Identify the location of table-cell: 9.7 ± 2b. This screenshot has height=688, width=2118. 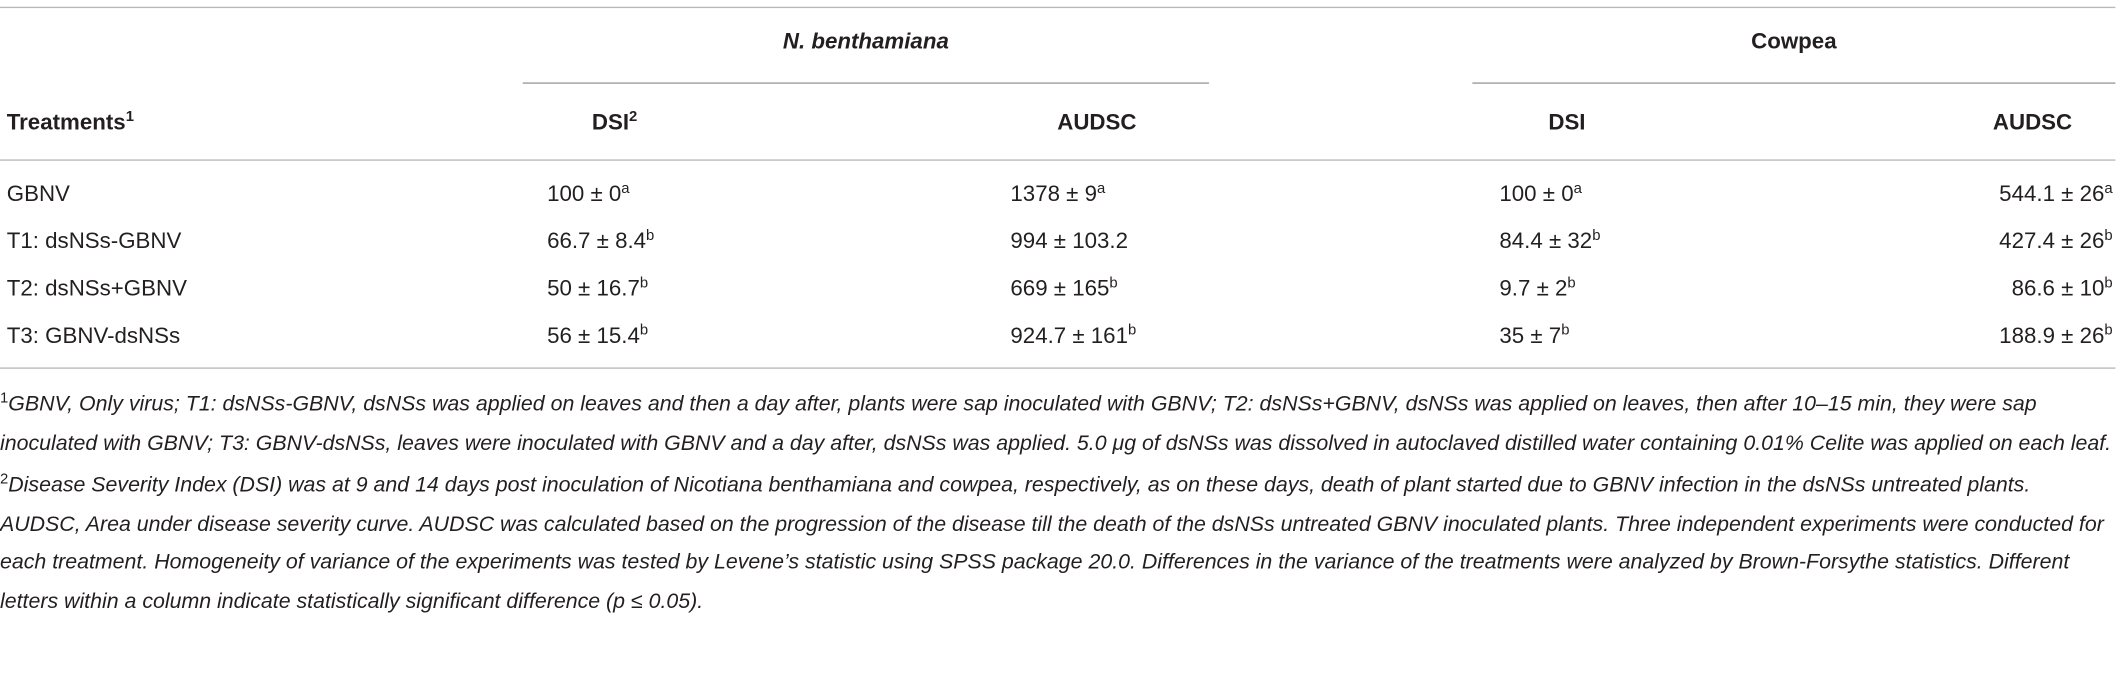
(1537, 288).